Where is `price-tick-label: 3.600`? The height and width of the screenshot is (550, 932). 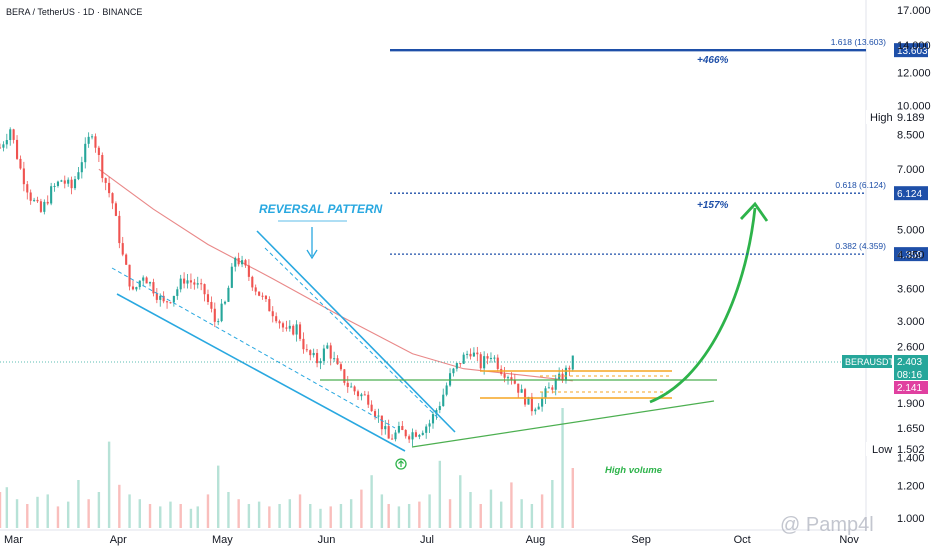 price-tick-label: 3.600 is located at coordinates (911, 289).